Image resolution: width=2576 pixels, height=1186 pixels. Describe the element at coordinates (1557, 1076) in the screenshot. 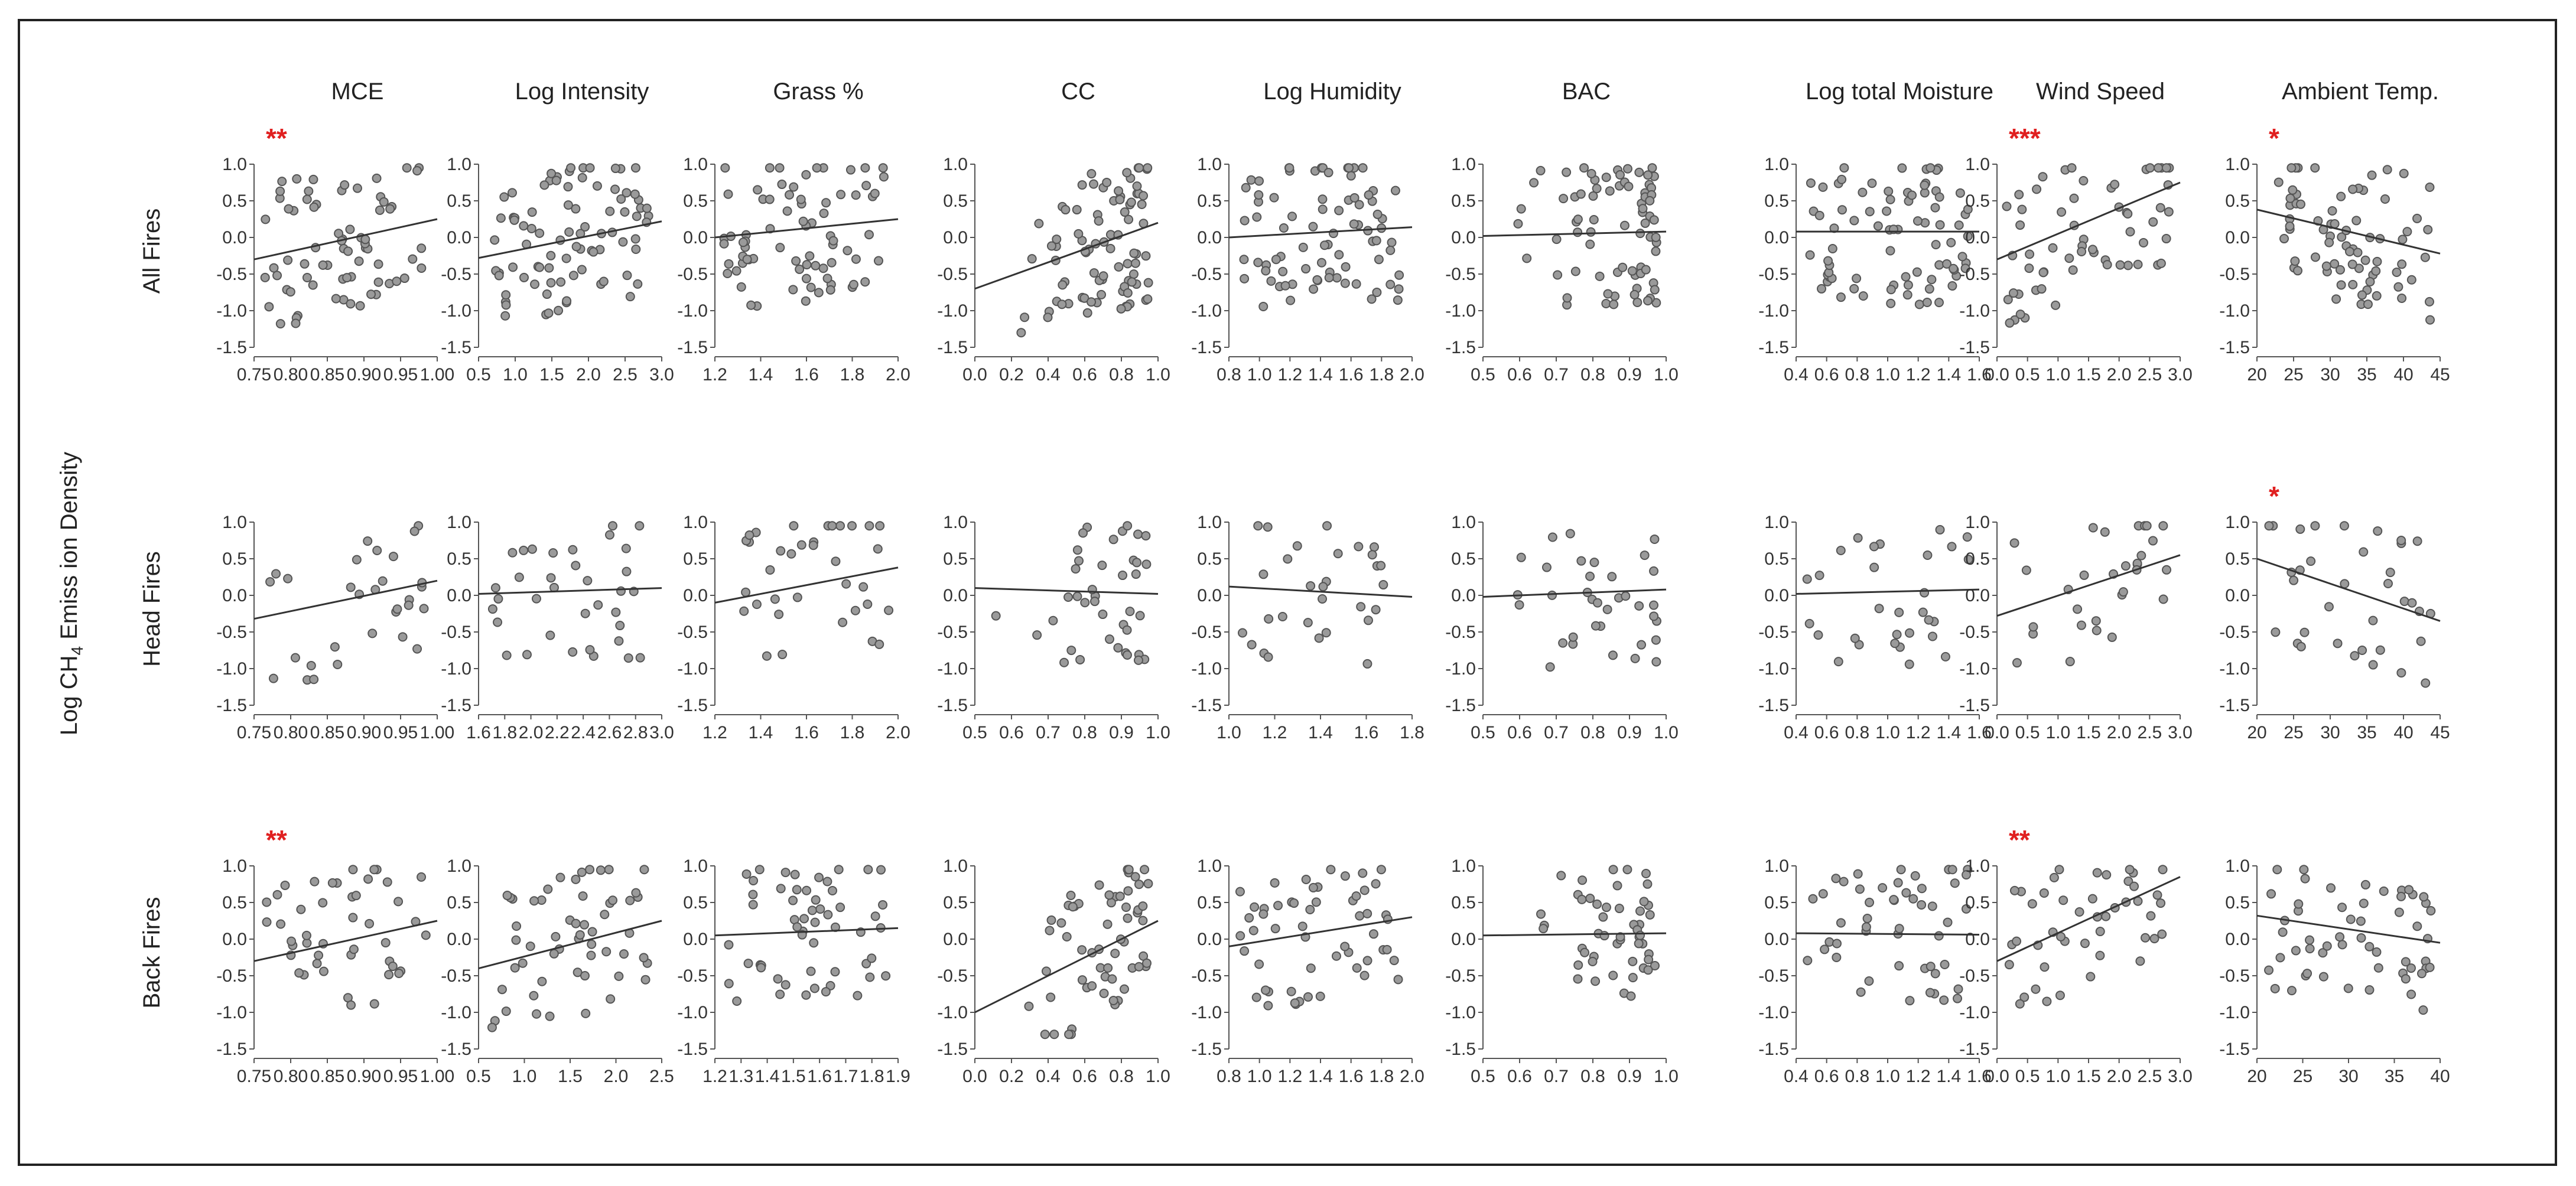

I see `x-tick-label: 0.7` at that location.